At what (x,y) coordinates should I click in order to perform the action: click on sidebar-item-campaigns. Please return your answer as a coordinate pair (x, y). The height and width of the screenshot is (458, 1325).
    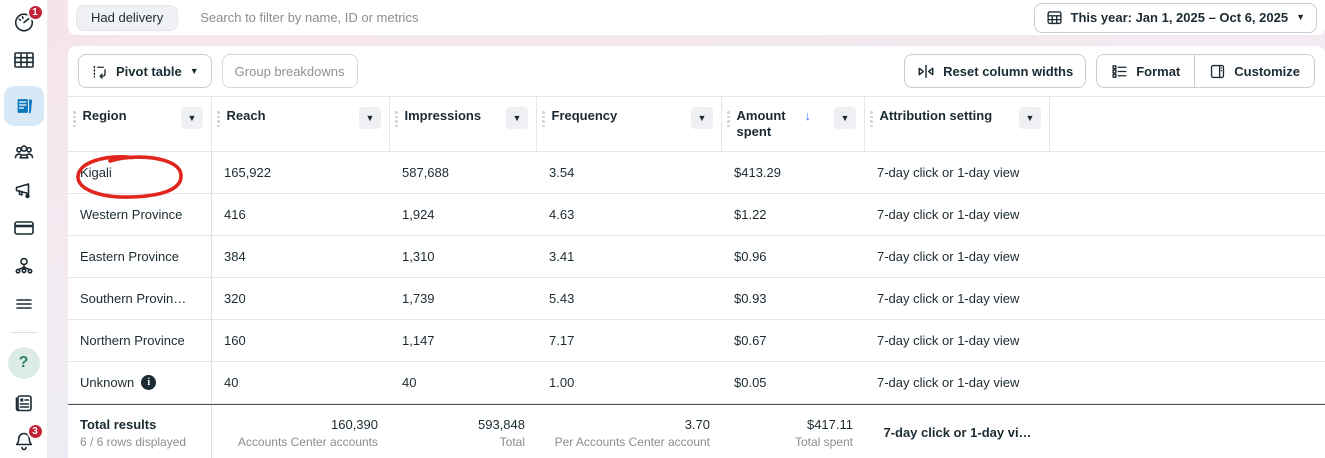
    Looking at the image, I should click on (24, 60).